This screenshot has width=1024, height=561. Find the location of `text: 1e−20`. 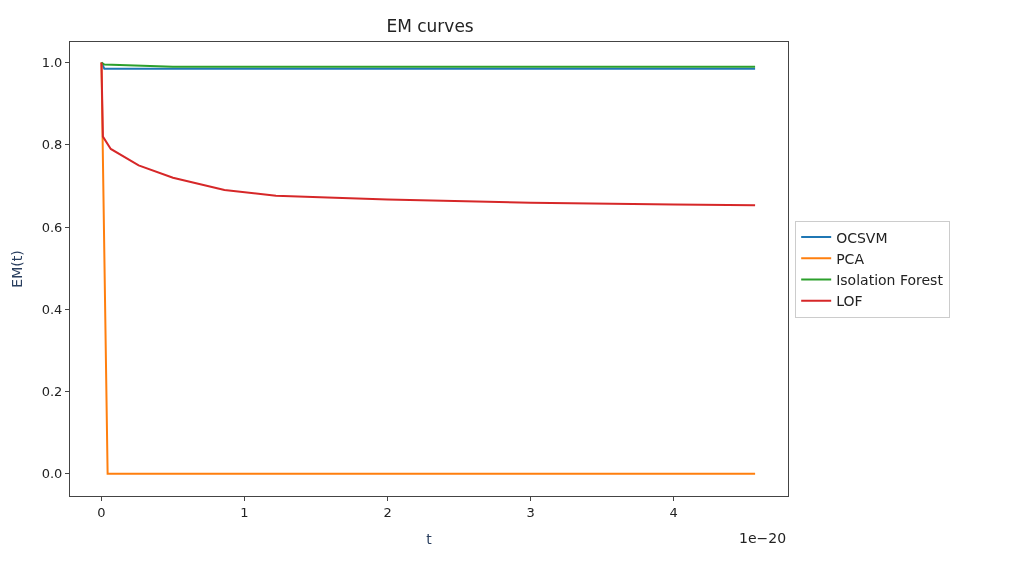

text: 1e−20 is located at coordinates (763, 538).